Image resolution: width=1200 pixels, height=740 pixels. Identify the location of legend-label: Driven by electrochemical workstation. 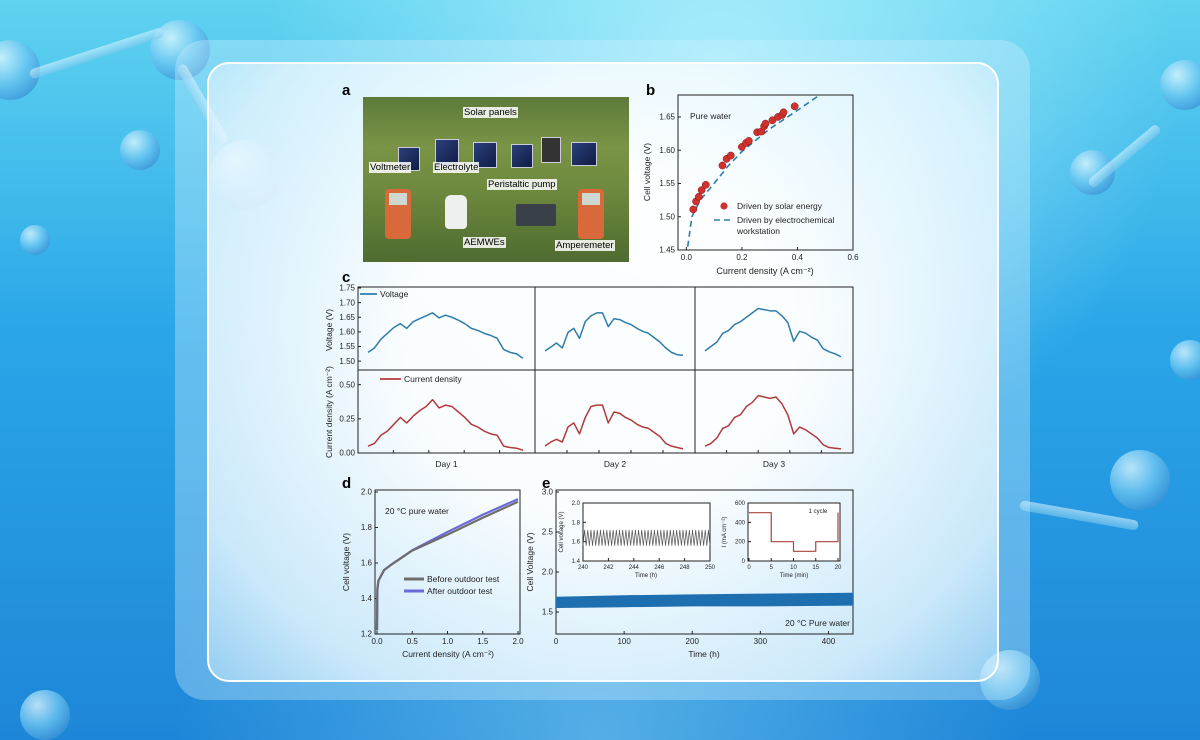
(785, 225).